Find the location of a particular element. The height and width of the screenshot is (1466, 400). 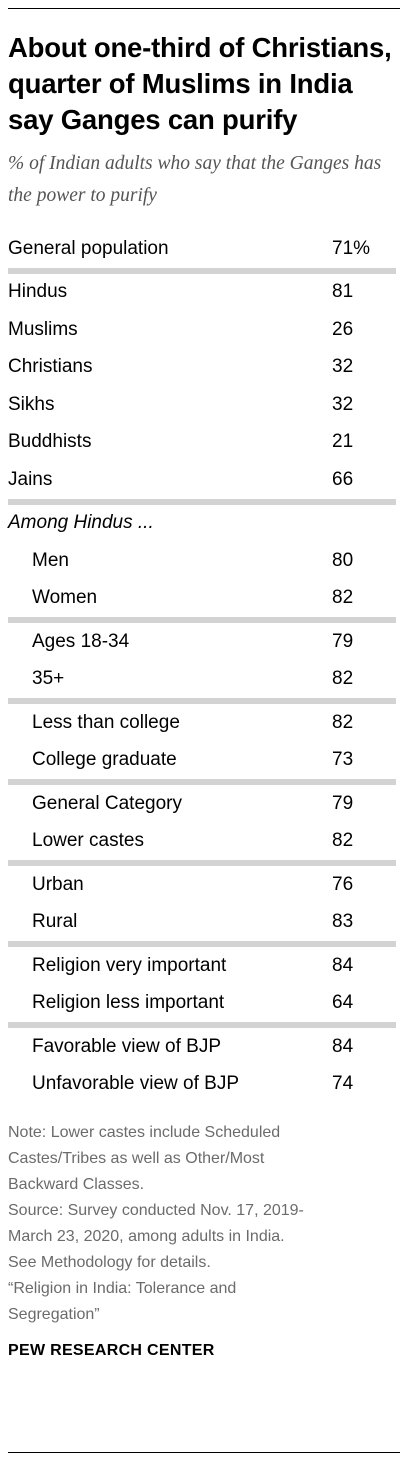

top-rule is located at coordinates (204, 8).